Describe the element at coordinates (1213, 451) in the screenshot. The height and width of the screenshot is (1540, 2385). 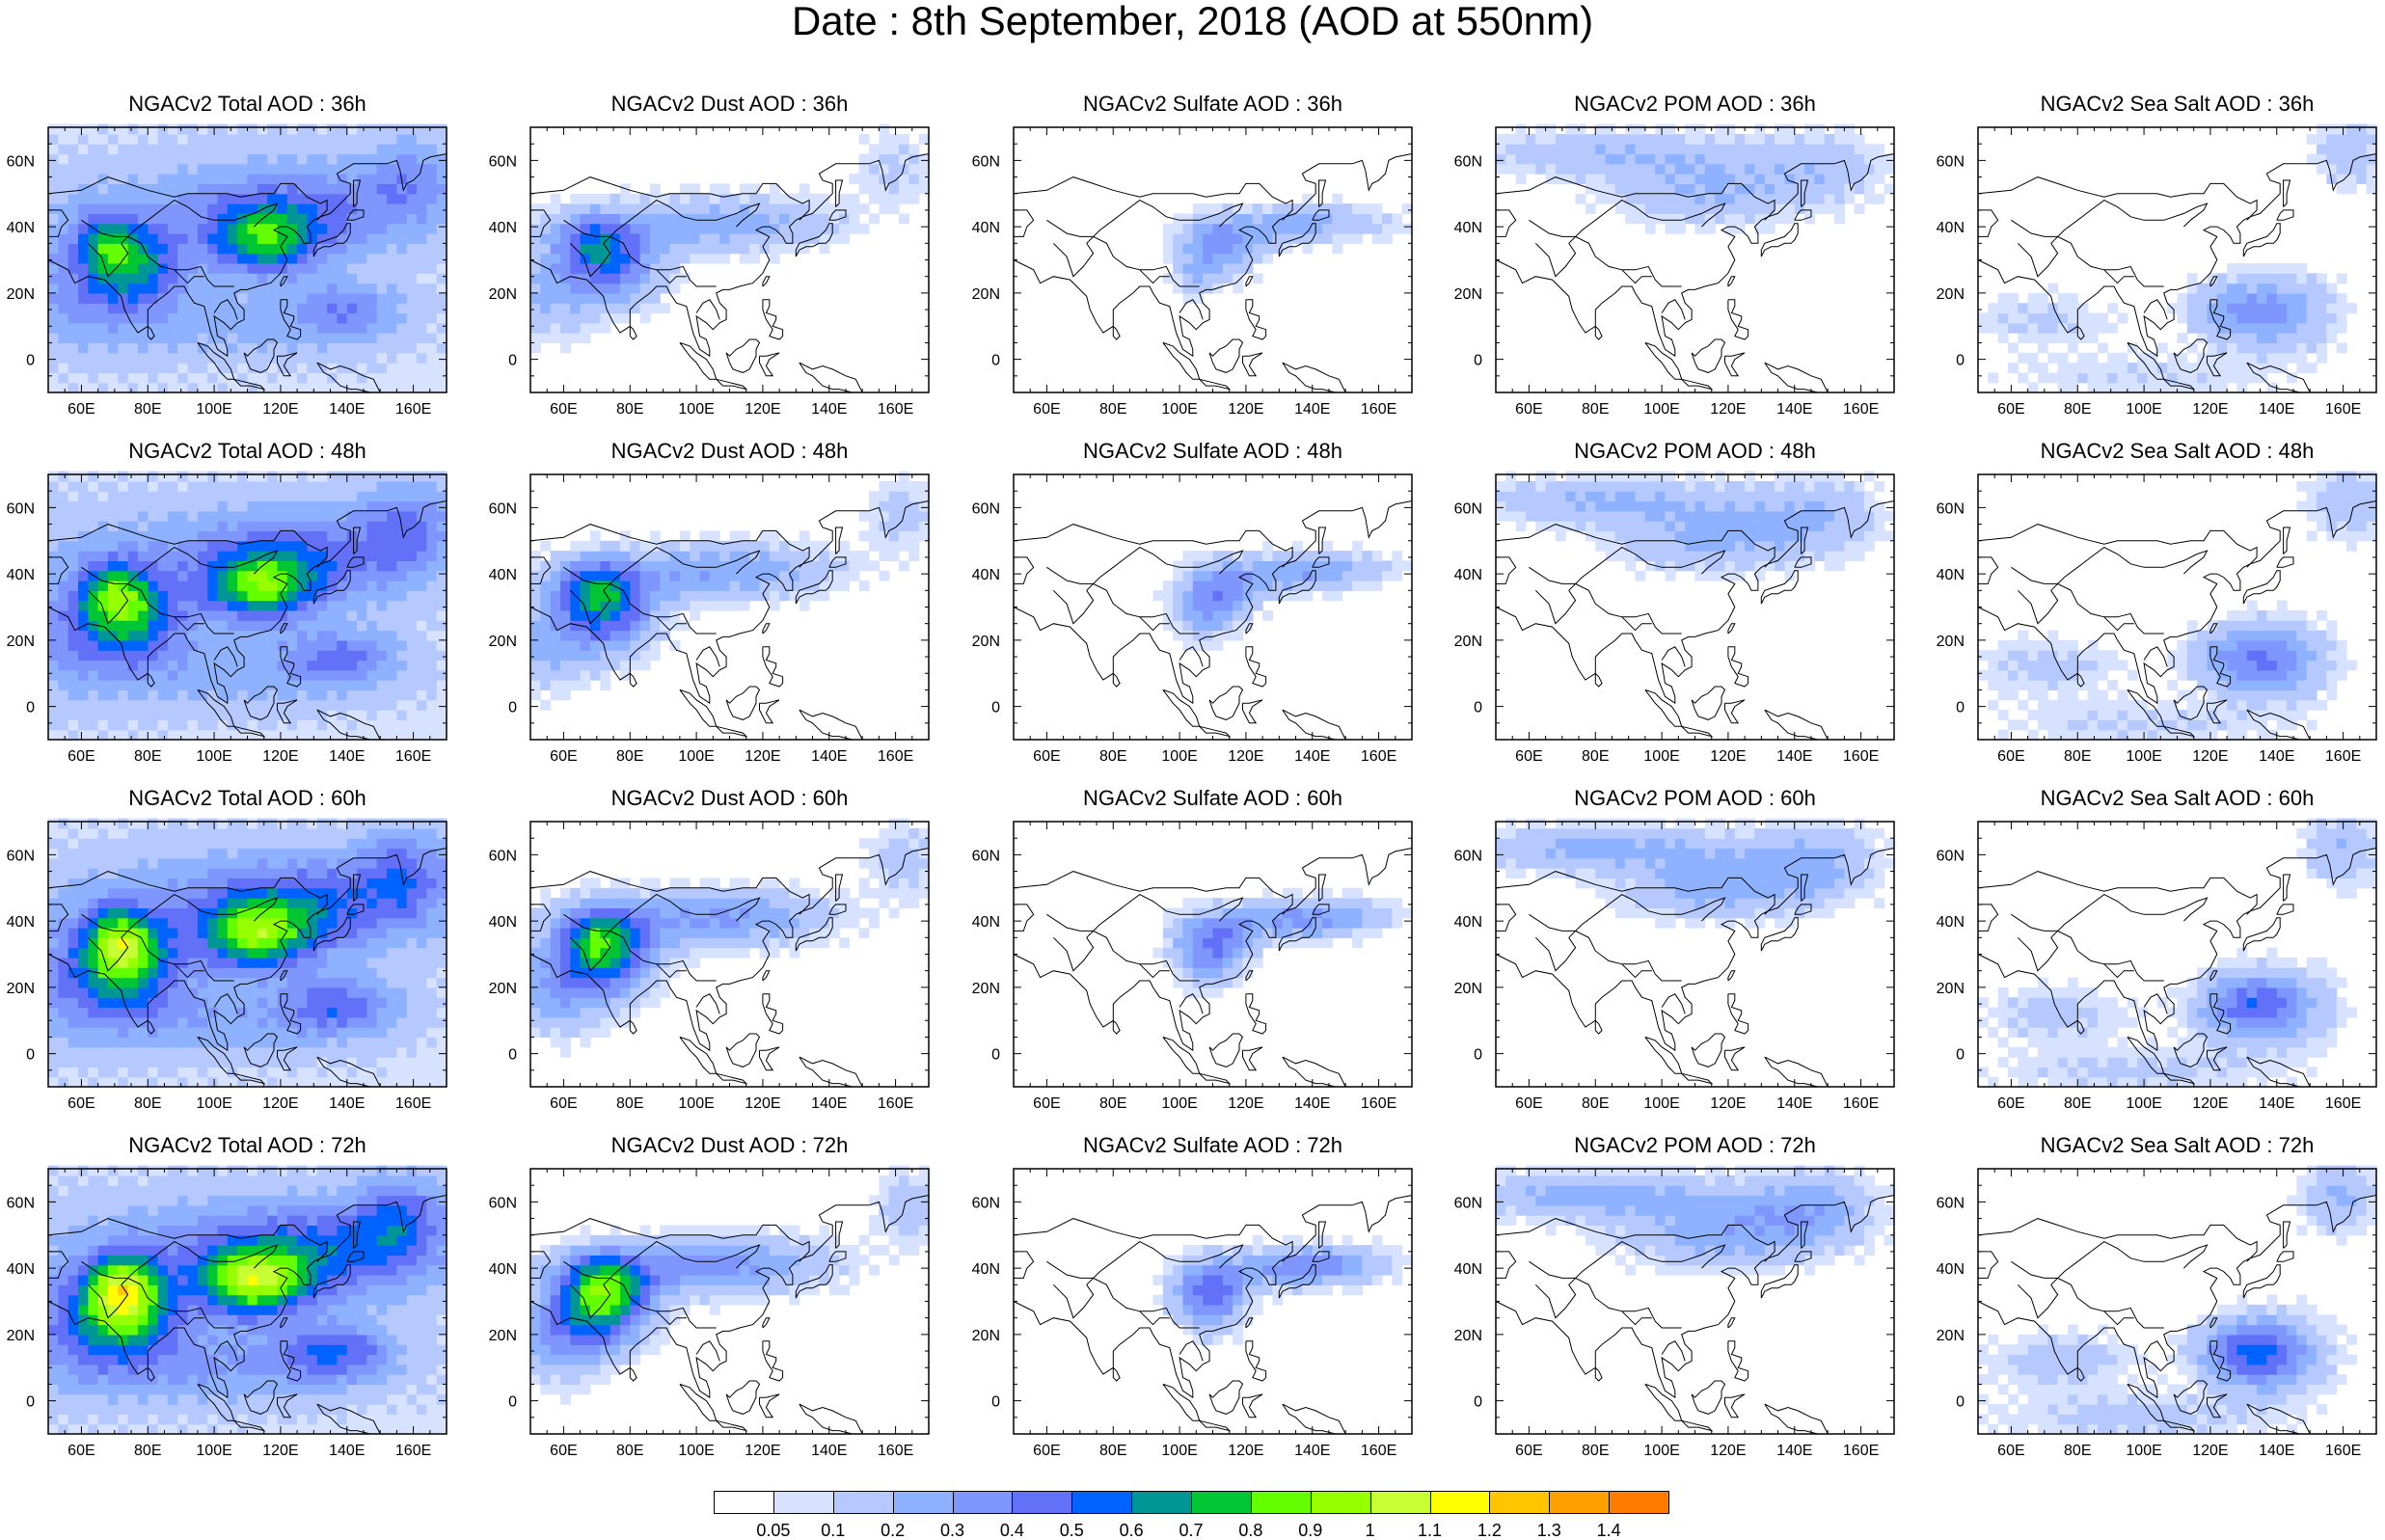
I see `panel-title-sulfate-48h: NGACv2 Sulfate AOD : 48h` at that location.